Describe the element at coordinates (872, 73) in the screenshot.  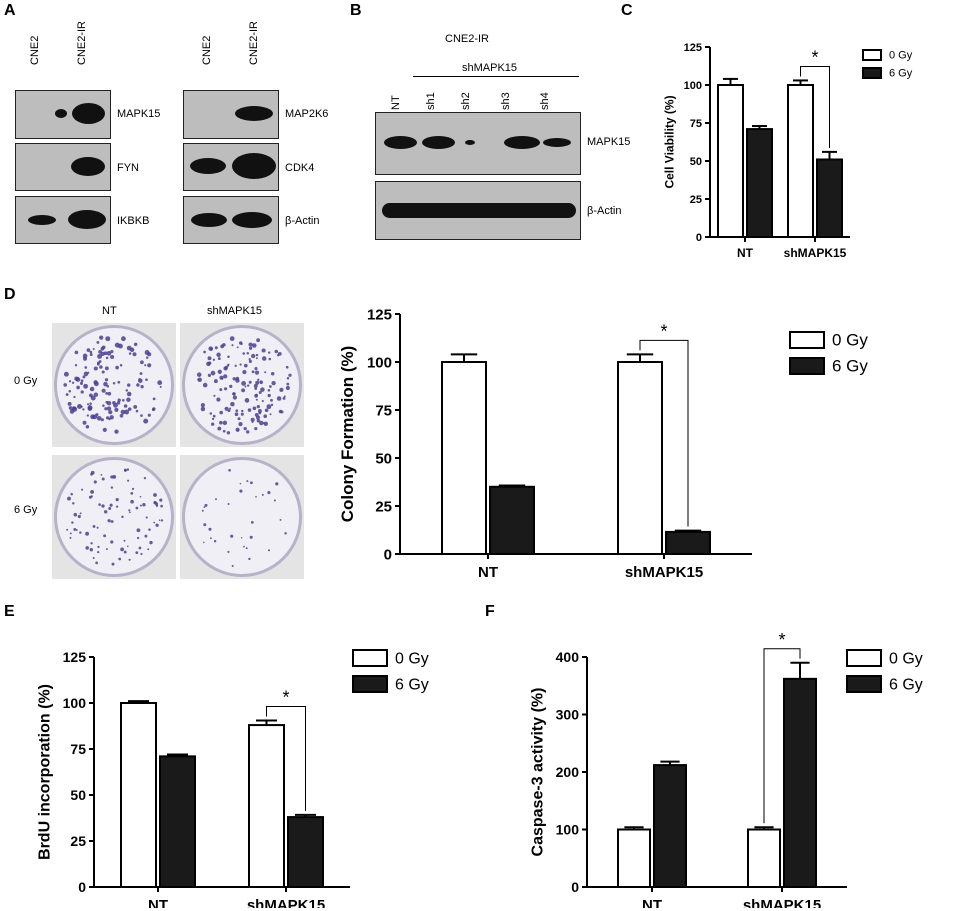
I see `legend-swatch` at that location.